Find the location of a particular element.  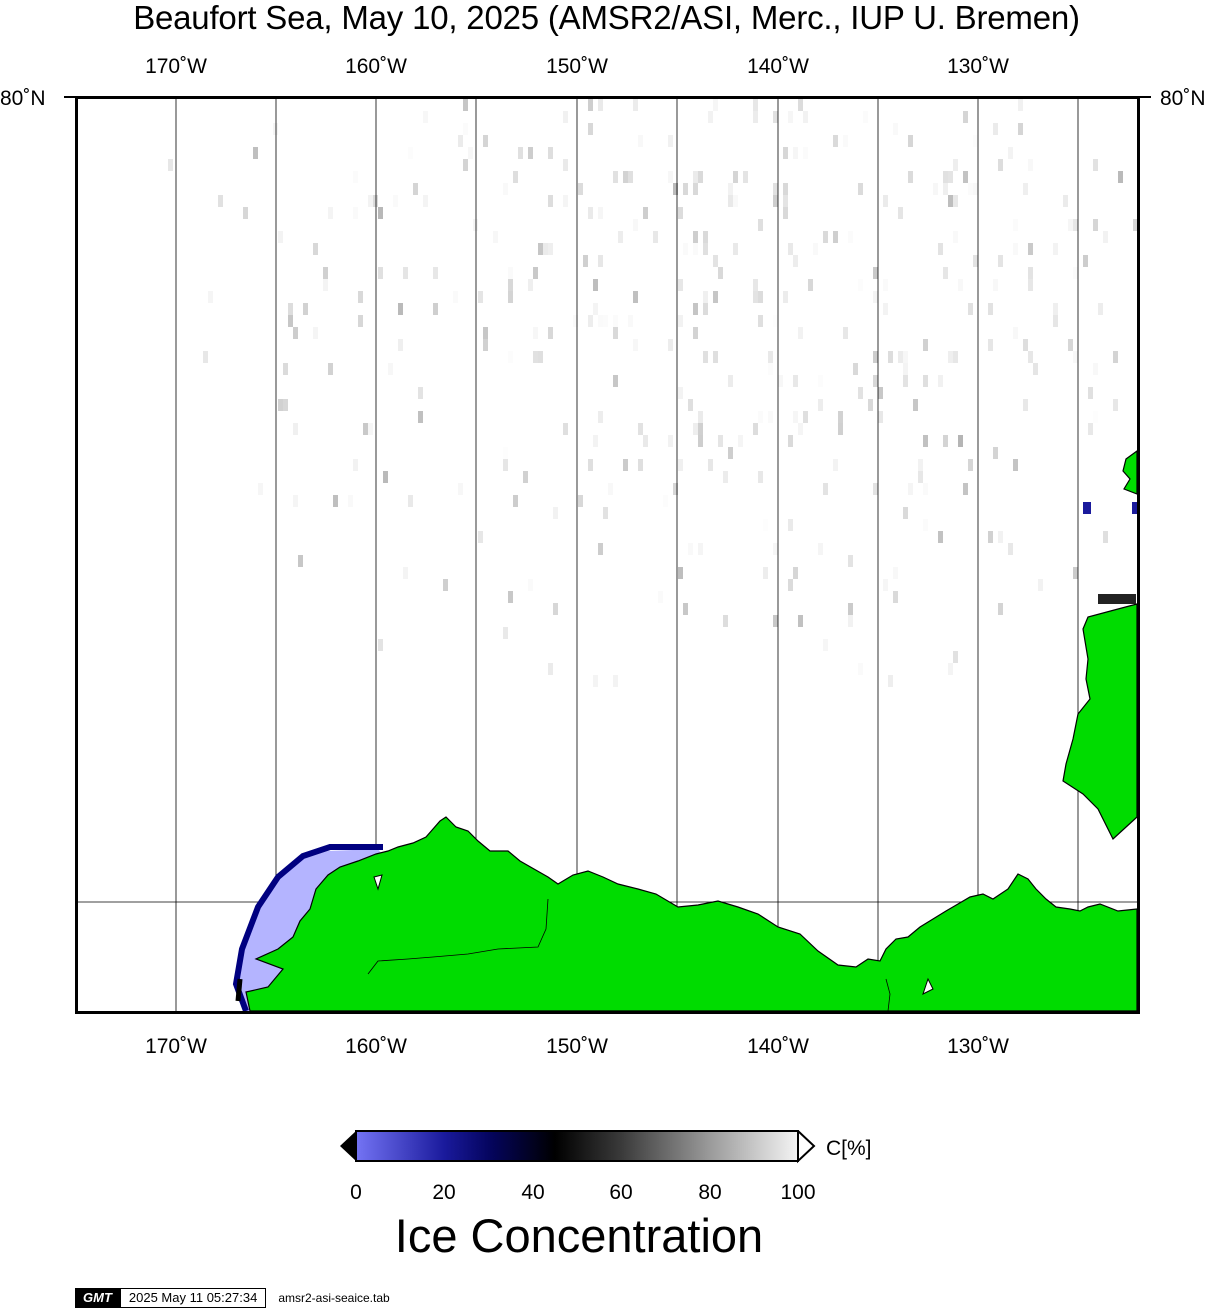

lon-label-top-140w: 140˚W is located at coordinates (778, 66).